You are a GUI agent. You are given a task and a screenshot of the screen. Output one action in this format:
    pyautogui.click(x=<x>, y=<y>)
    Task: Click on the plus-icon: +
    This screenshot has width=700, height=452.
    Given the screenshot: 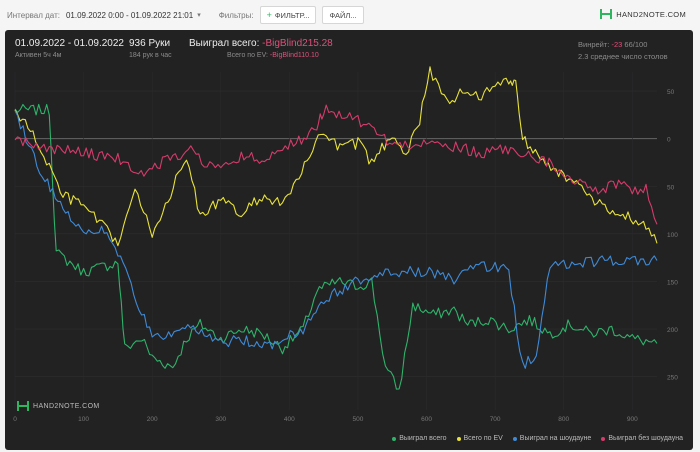 What is the action you would take?
    pyautogui.click(x=269, y=15)
    